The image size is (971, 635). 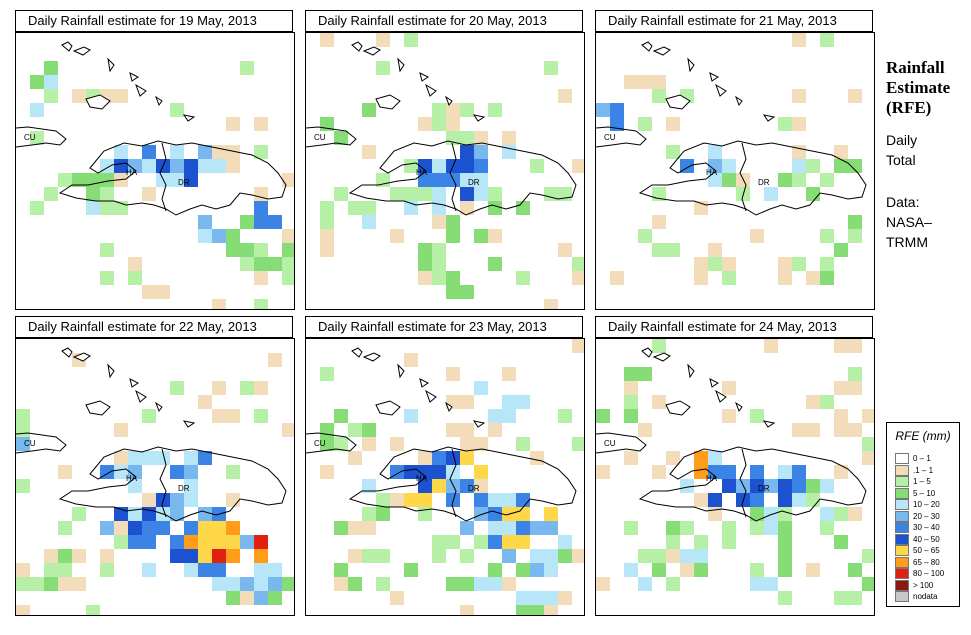 What do you see at coordinates (764, 182) in the screenshot?
I see `label-dr: DR` at bounding box center [764, 182].